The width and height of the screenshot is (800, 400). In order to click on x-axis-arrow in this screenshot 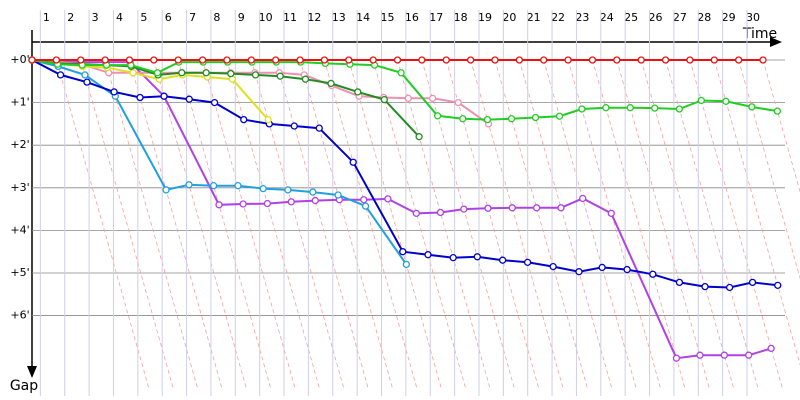, I will do `click(776, 42)`.